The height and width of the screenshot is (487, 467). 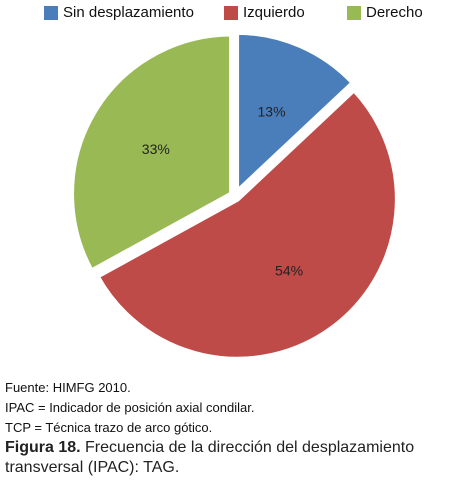 I want to click on legend-item-derecho: Derecho, so click(x=385, y=12).